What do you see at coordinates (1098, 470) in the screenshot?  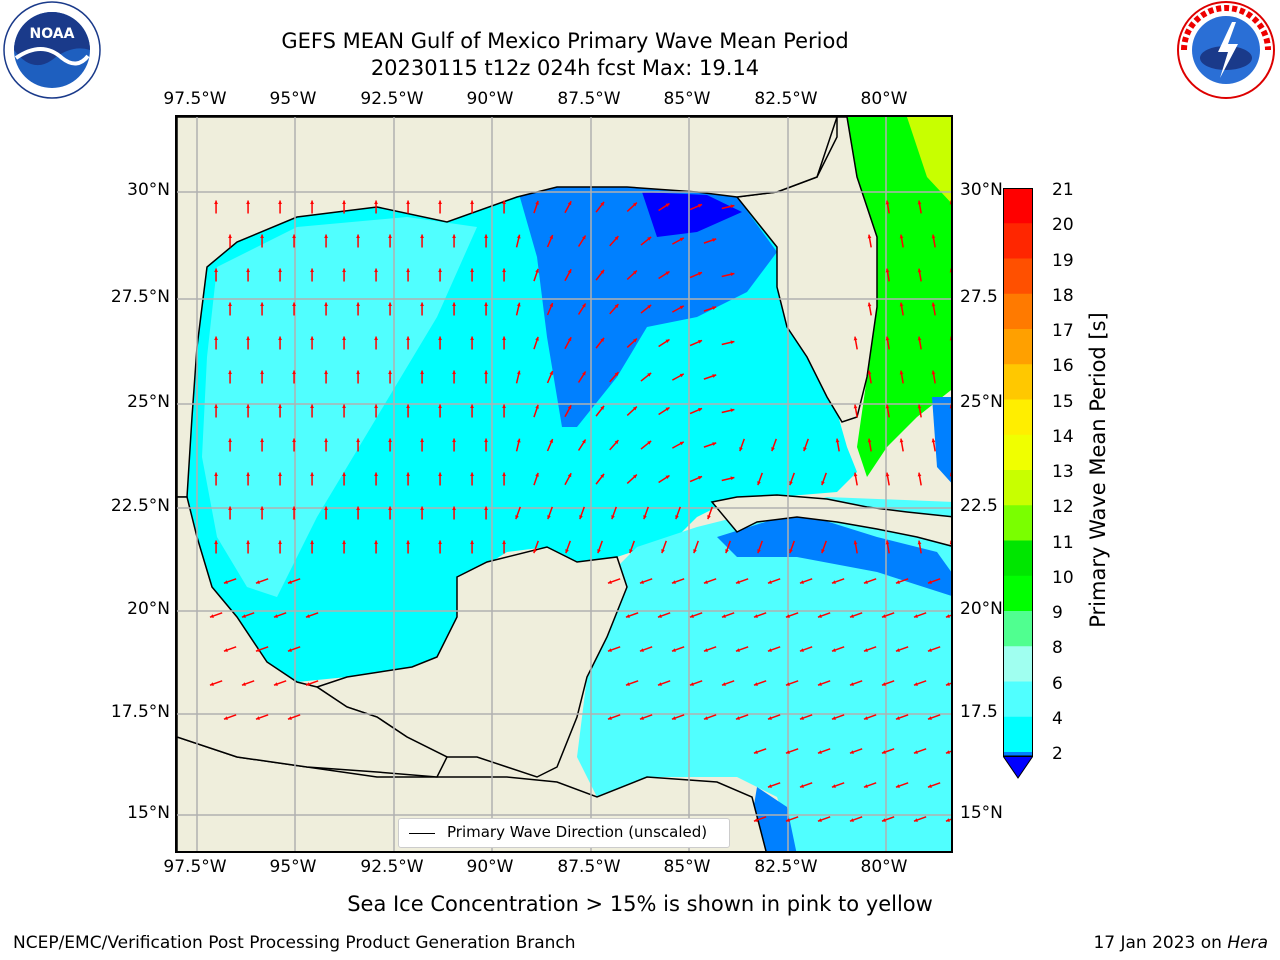 I see `colorbar-label: Primary Wave Mean Period [s]` at bounding box center [1098, 470].